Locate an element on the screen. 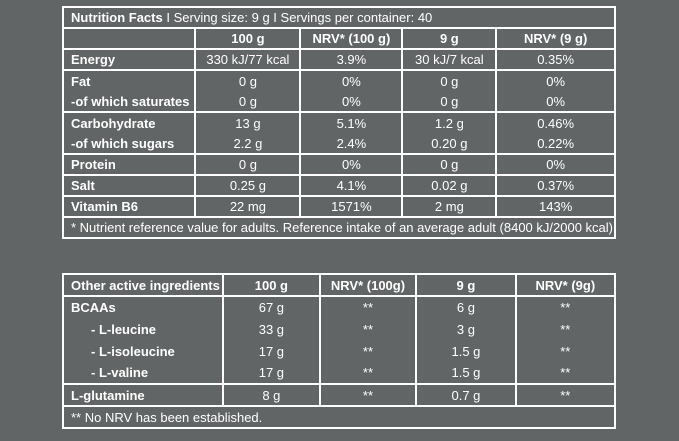  row-value: 0.46% is located at coordinates (555, 122).